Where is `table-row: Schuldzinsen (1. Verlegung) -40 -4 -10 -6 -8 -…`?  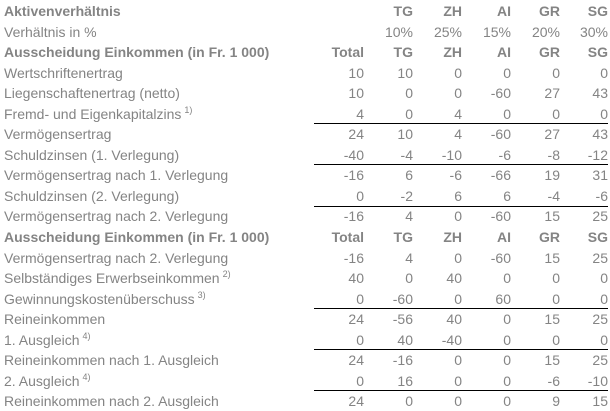
table-row: Schuldzinsen (1. Verlegung) -40 -4 -10 -6 -8 -… is located at coordinates (306, 155).